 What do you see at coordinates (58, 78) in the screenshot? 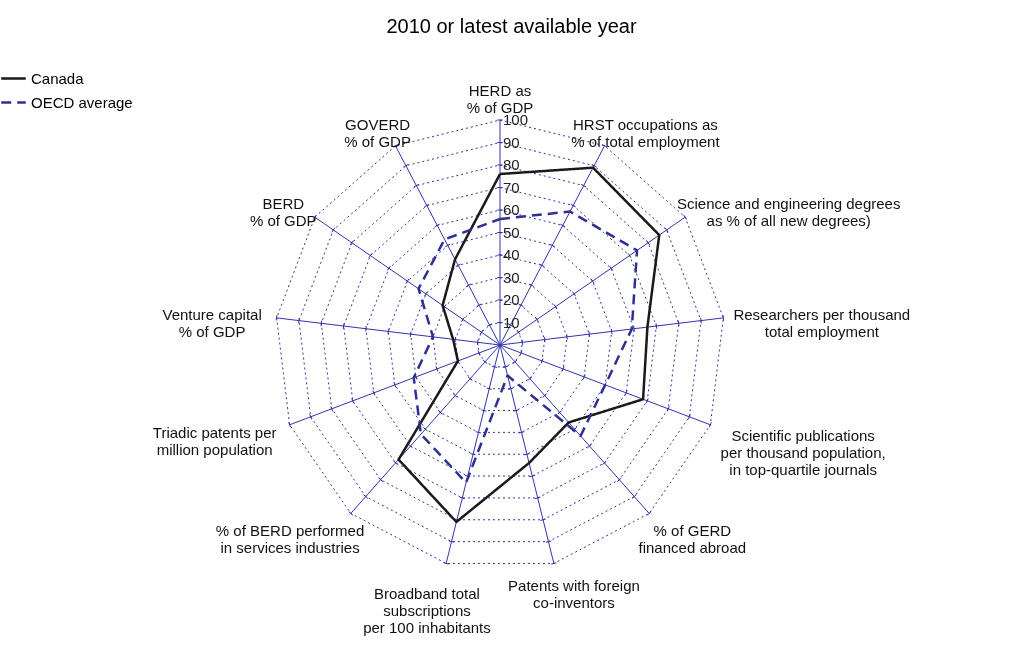
I see `legend-label: Canada` at bounding box center [58, 78].